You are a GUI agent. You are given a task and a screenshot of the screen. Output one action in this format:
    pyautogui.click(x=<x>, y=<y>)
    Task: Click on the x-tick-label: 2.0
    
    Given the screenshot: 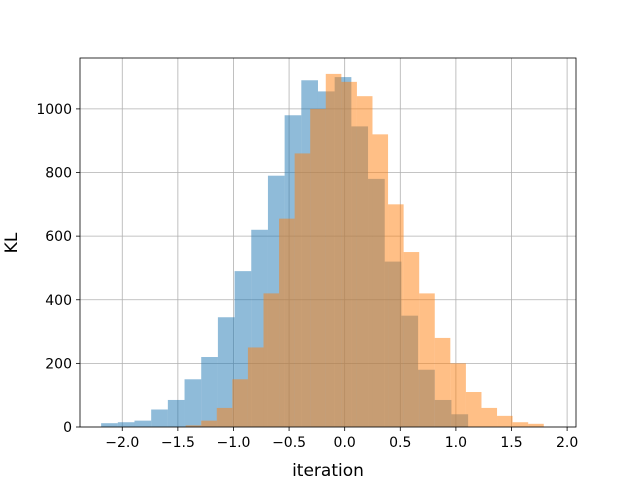 What is the action you would take?
    pyautogui.click(x=567, y=443)
    